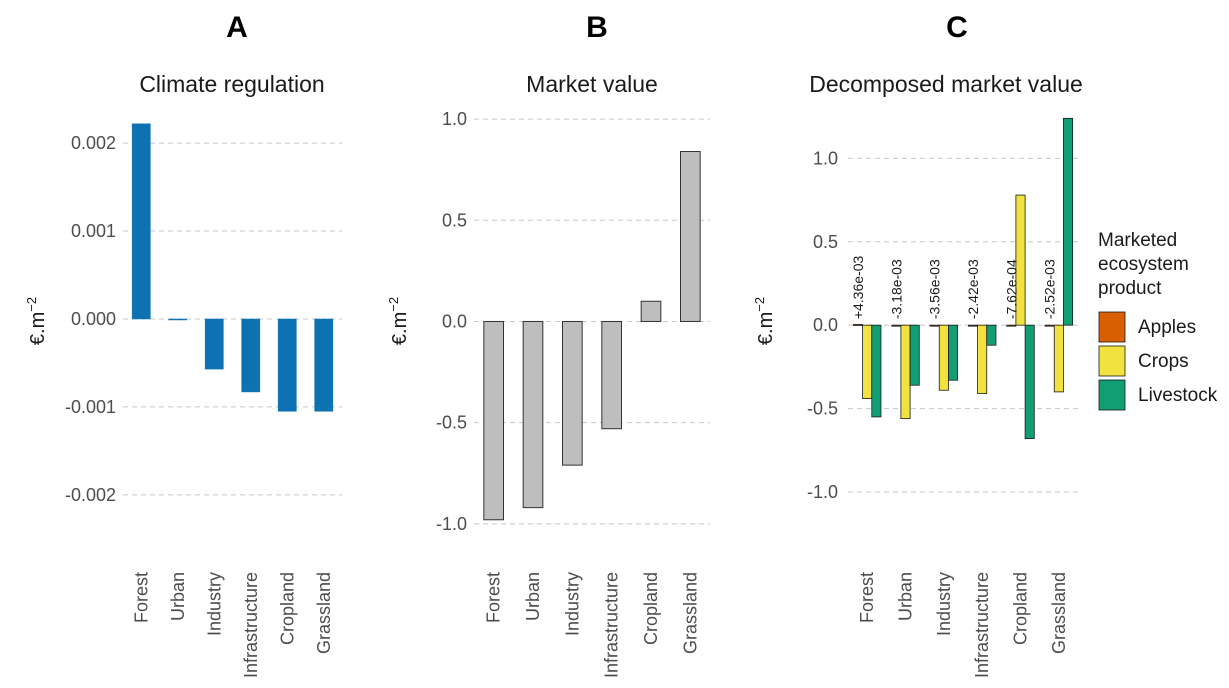 This screenshot has width=1229, height=688. What do you see at coordinates (1050, 289) in the screenshot?
I see `data-label-grassland: -2.52e-03` at bounding box center [1050, 289].